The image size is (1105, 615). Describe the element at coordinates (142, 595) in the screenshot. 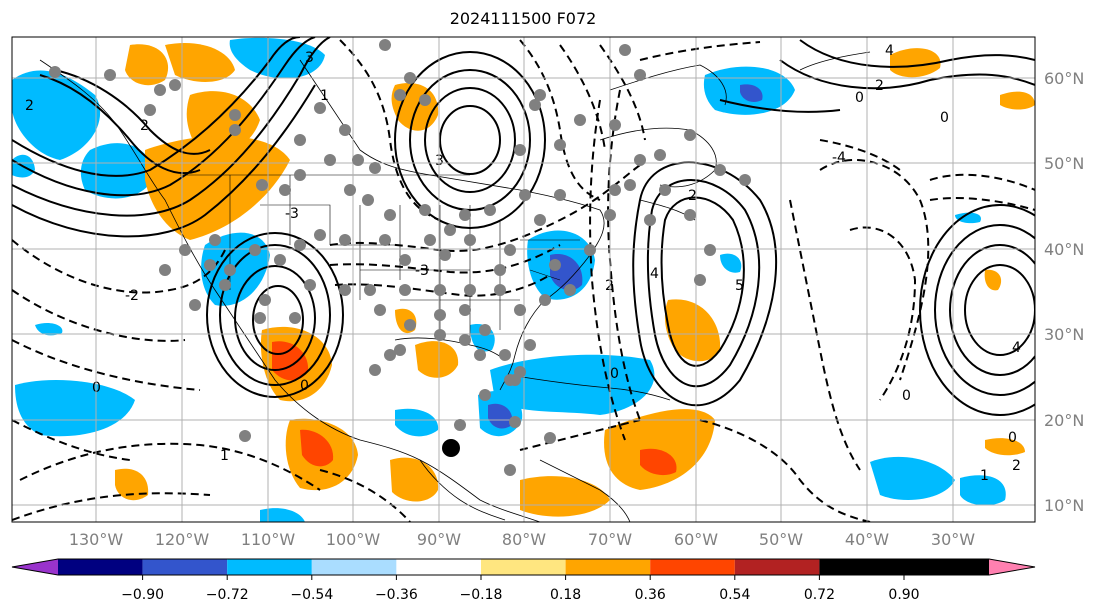

I see `colorbar-tick-label: −0.90` at that location.